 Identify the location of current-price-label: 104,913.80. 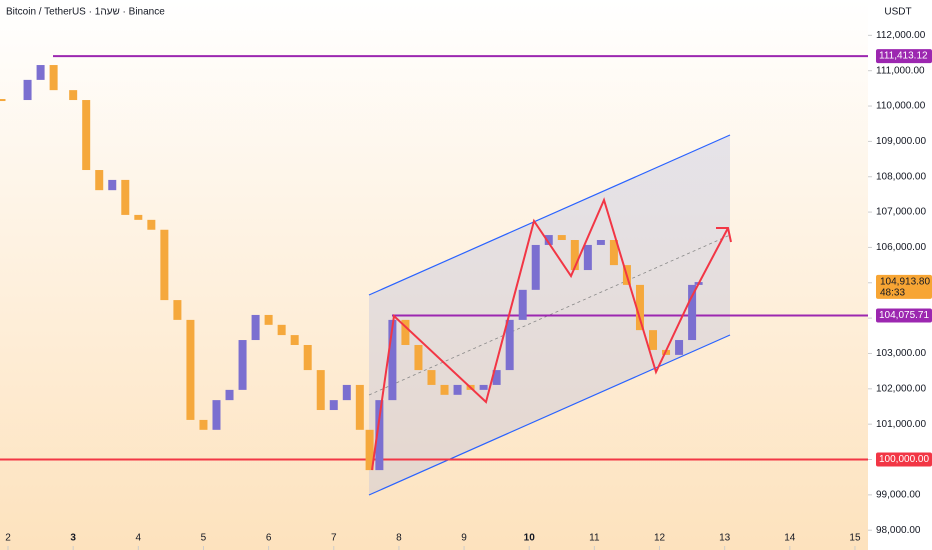
(905, 281).